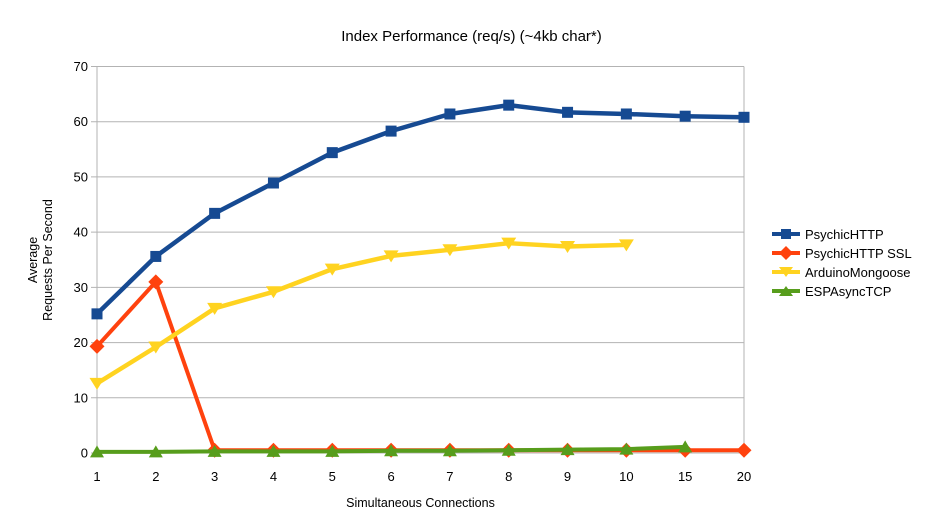 The image size is (943, 530). Describe the element at coordinates (858, 272) in the screenshot. I see `legend-label: ArduinoMongoose` at that location.